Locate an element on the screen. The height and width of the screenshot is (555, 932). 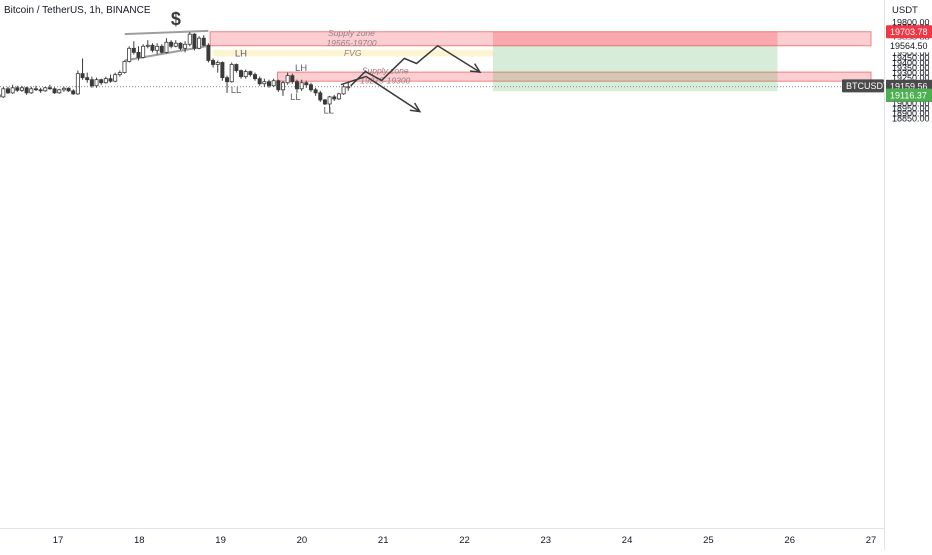
zone-label-1: FVG is located at coordinates (353, 53).